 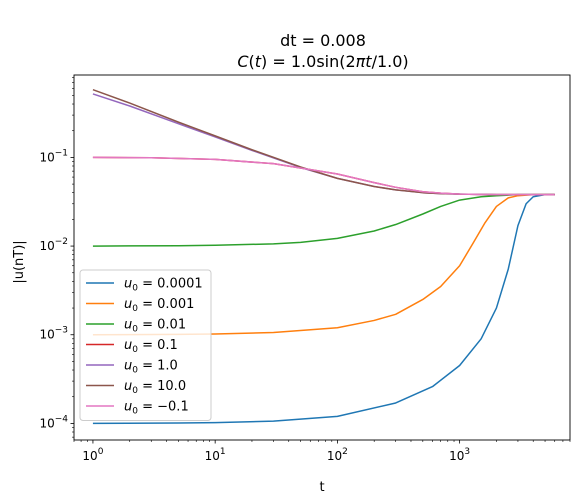 What do you see at coordinates (156, 408) in the screenshot?
I see `legend-entry-label: u0 = −0.1` at bounding box center [156, 408].